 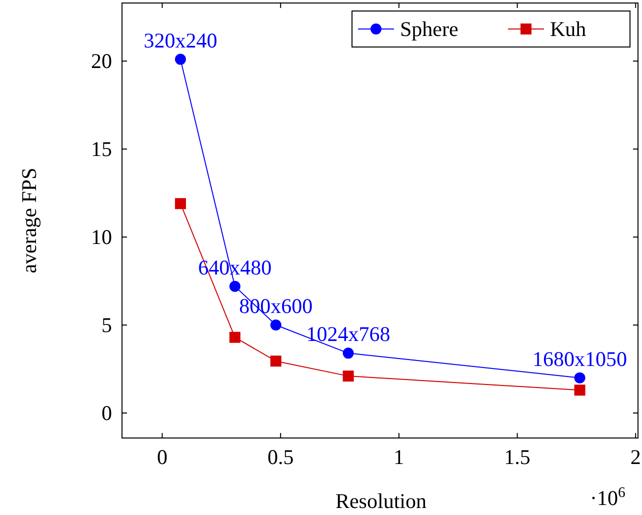 What do you see at coordinates (568, 29) in the screenshot?
I see `legend-label: Kuh` at bounding box center [568, 29].